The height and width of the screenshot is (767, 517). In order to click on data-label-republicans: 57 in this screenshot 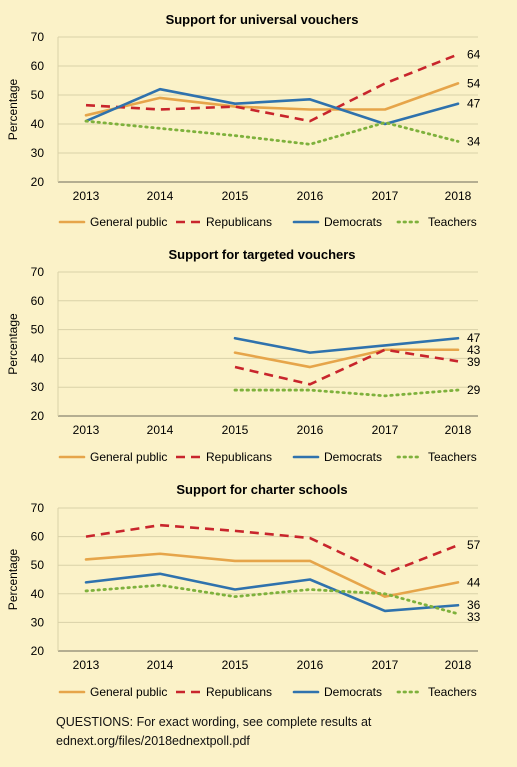, I will do `click(474, 545)`.